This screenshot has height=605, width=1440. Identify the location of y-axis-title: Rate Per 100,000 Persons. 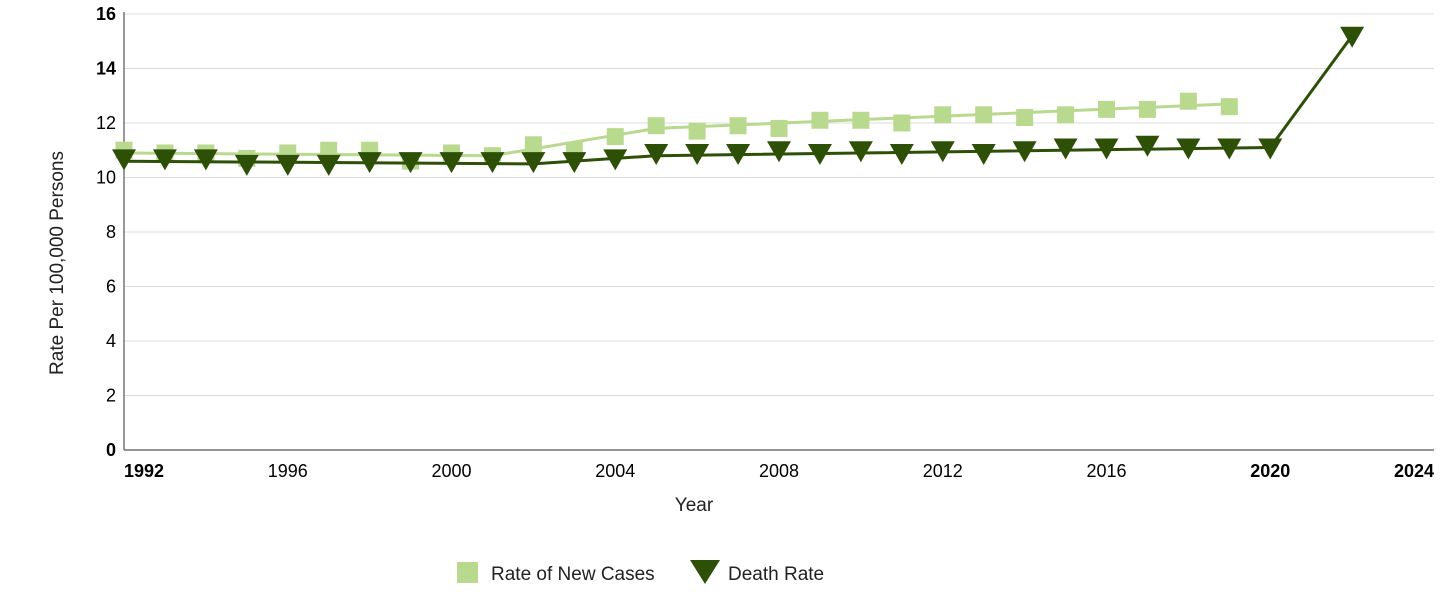
(57, 263).